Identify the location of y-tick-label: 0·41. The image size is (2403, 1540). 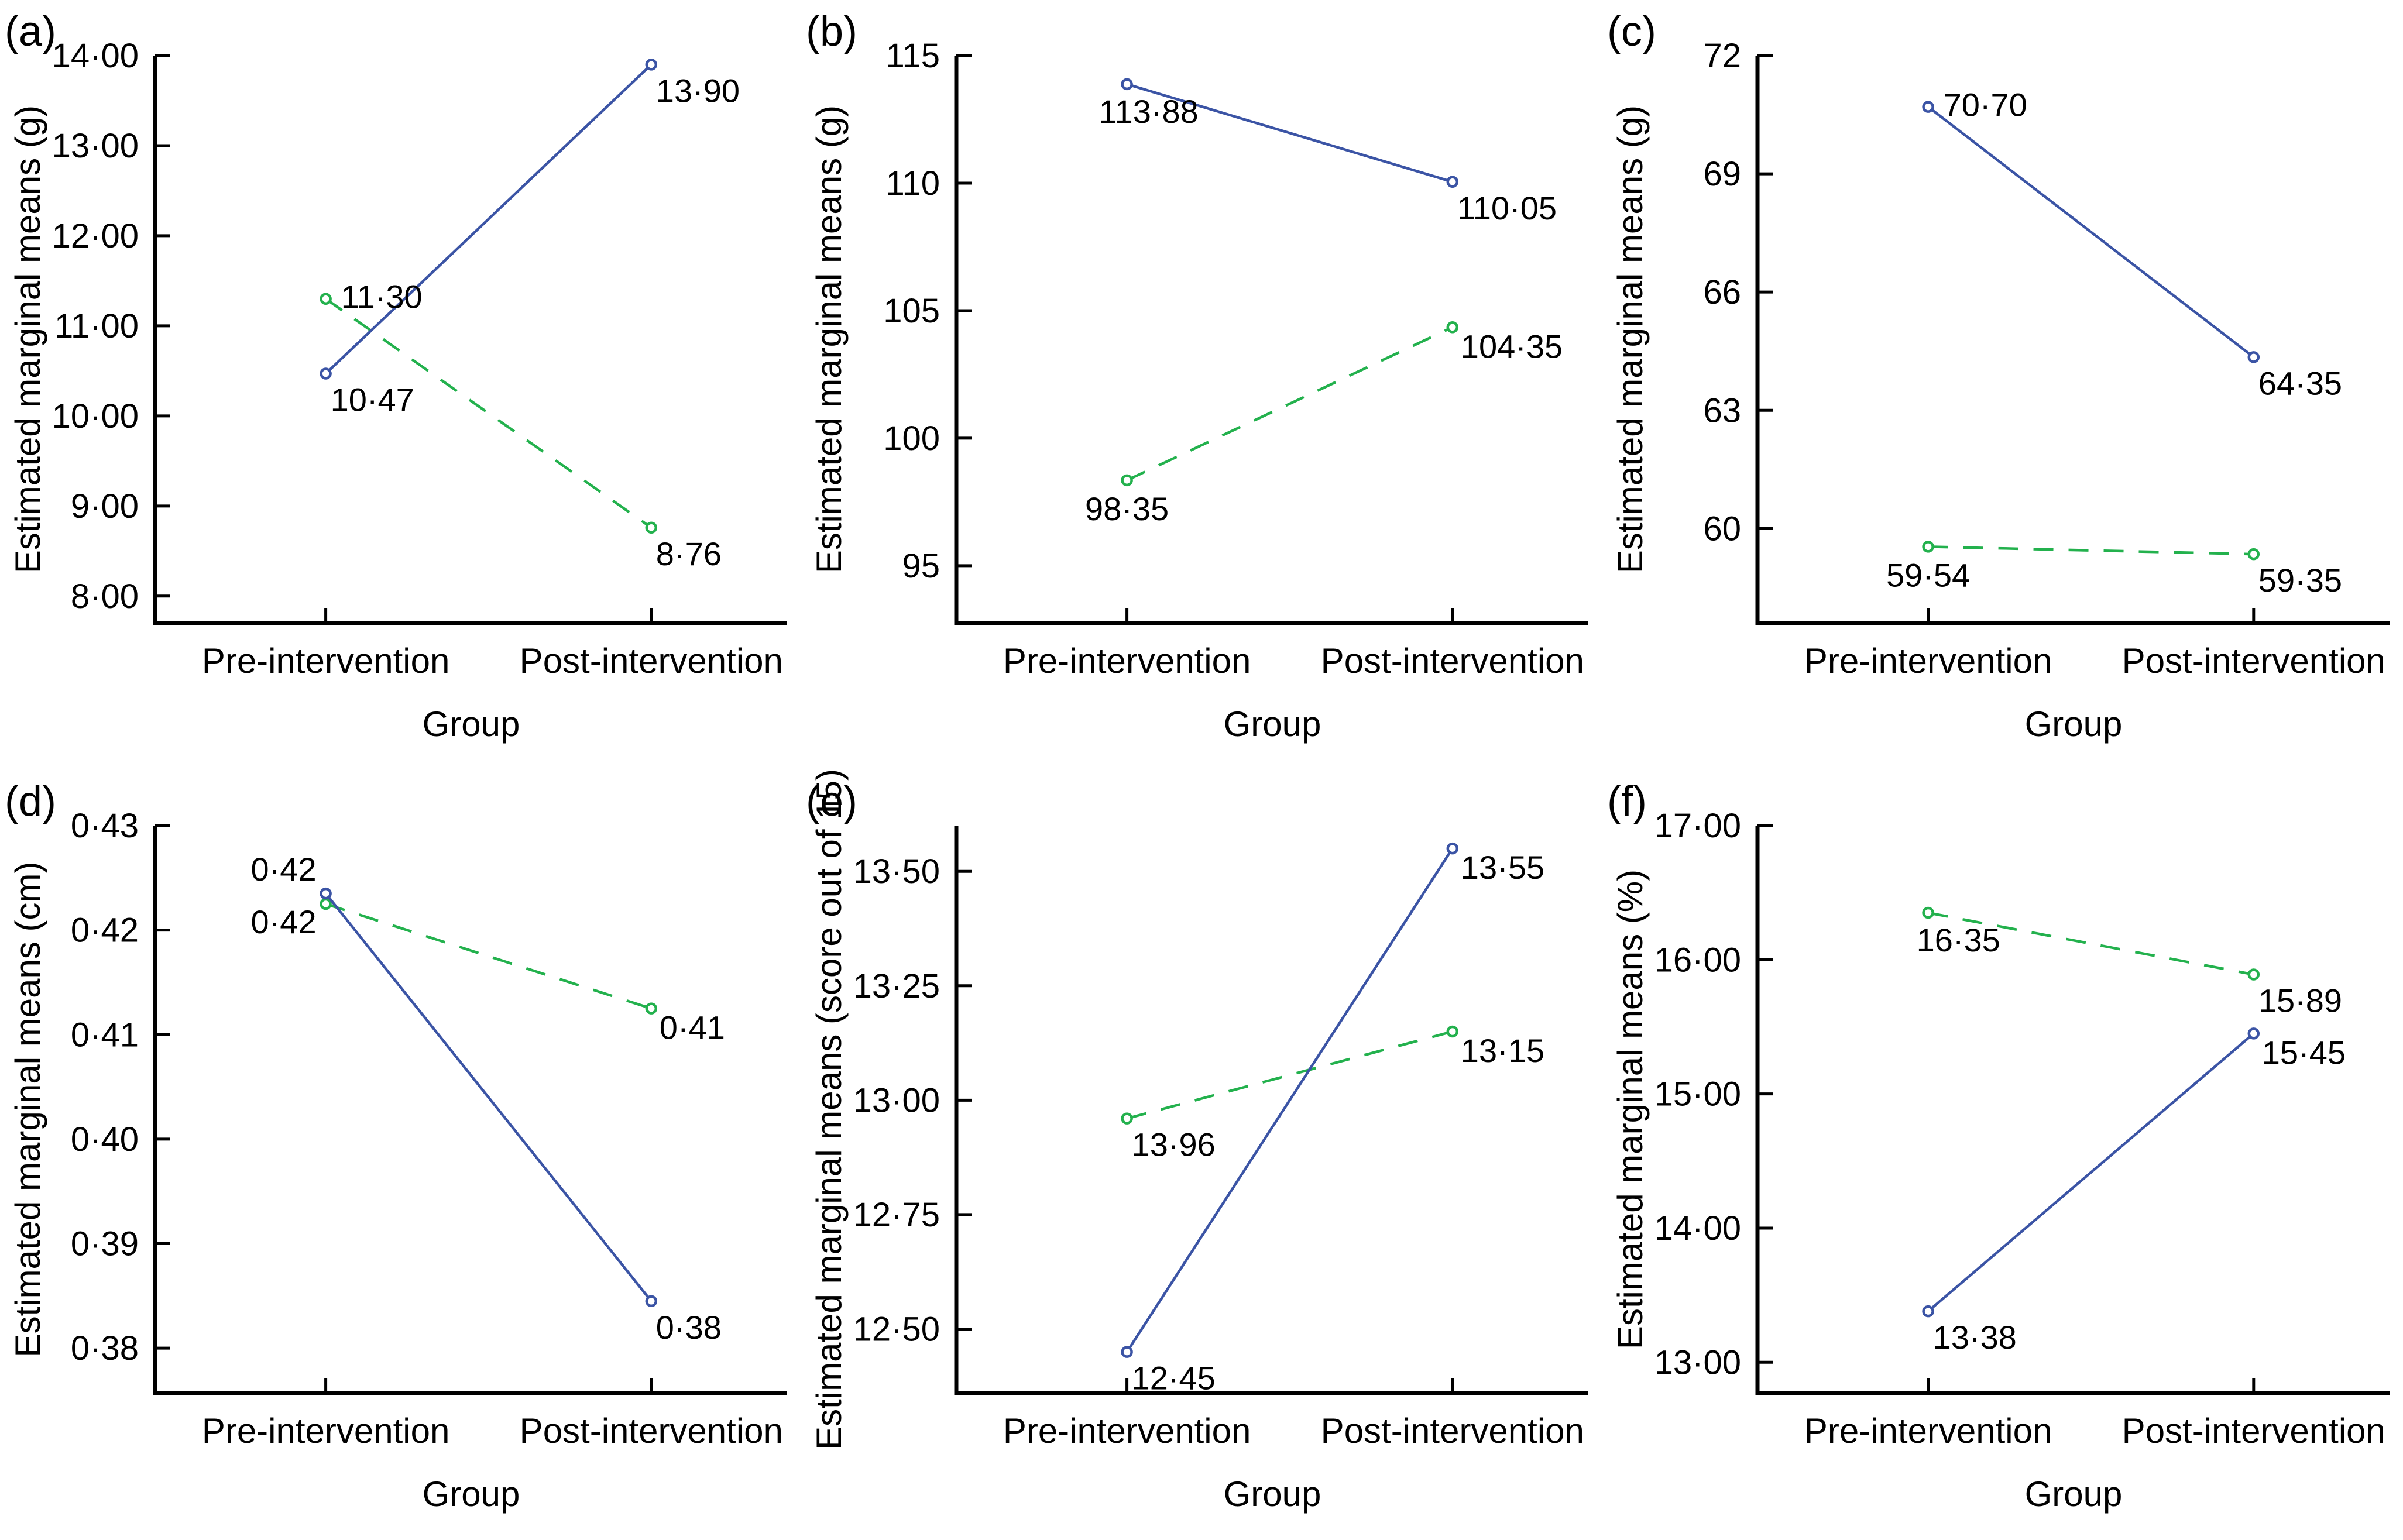
(105, 1035).